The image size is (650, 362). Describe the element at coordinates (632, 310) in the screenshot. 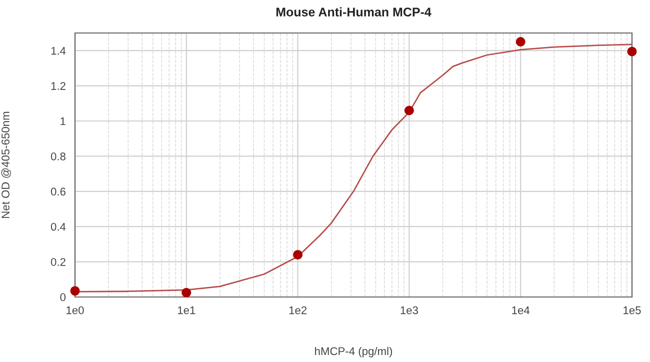

I see `x-tick-label: 1e5` at that location.